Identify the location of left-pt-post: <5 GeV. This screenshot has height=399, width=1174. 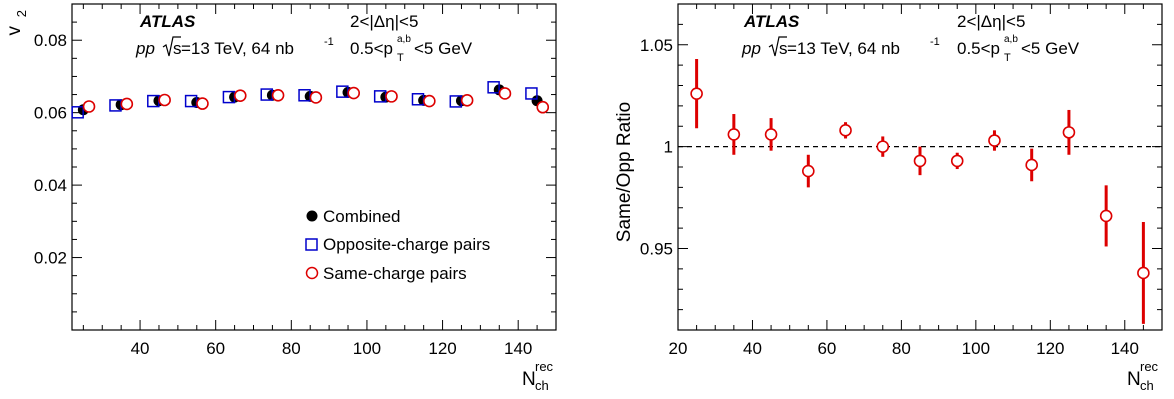
(443, 48).